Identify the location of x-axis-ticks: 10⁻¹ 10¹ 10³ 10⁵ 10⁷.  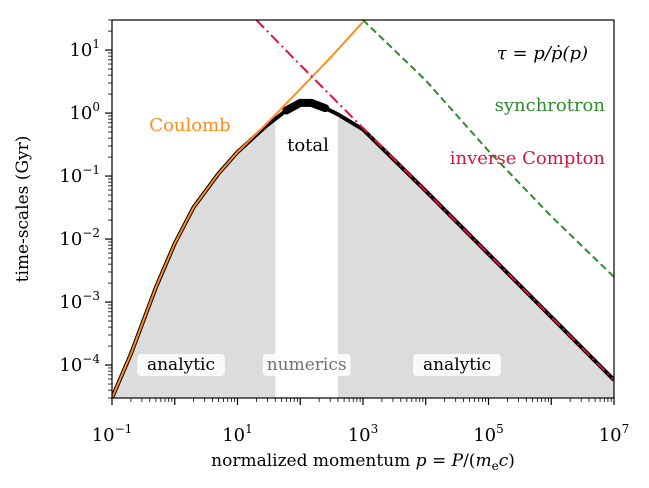
(361, 422).